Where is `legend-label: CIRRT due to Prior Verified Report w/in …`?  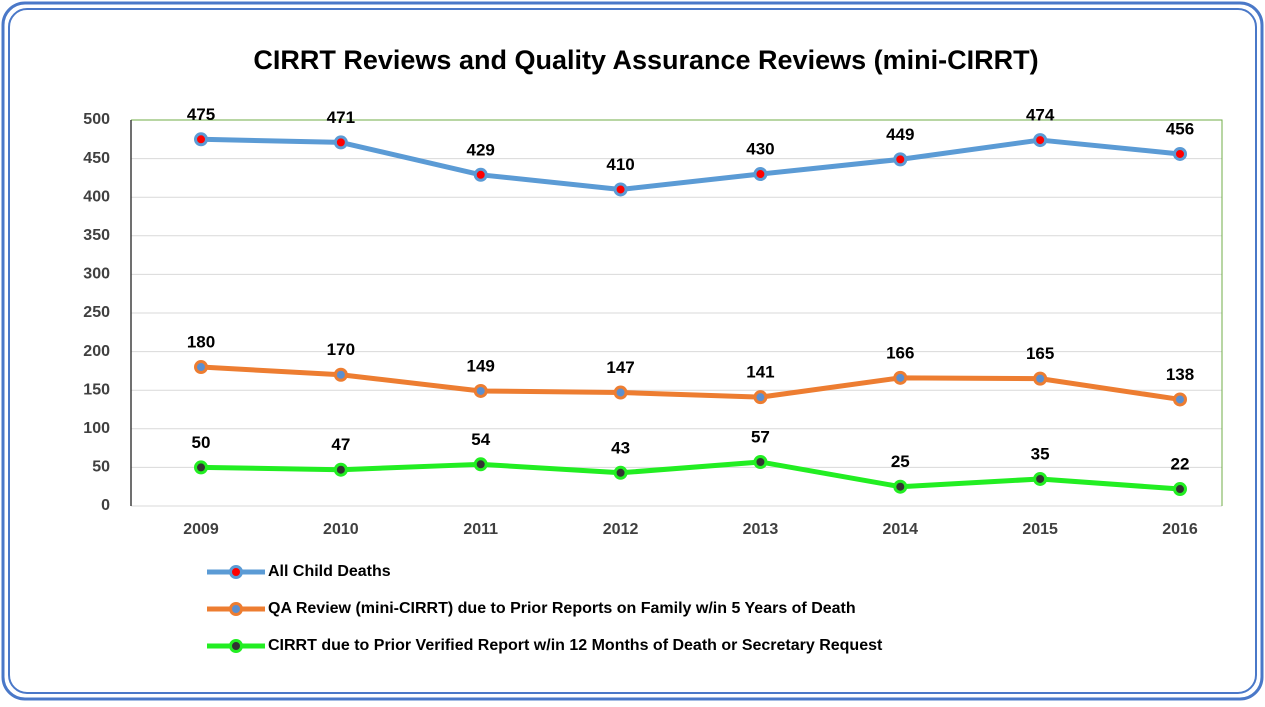 legend-label: CIRRT due to Prior Verified Report w/in … is located at coordinates (575, 645).